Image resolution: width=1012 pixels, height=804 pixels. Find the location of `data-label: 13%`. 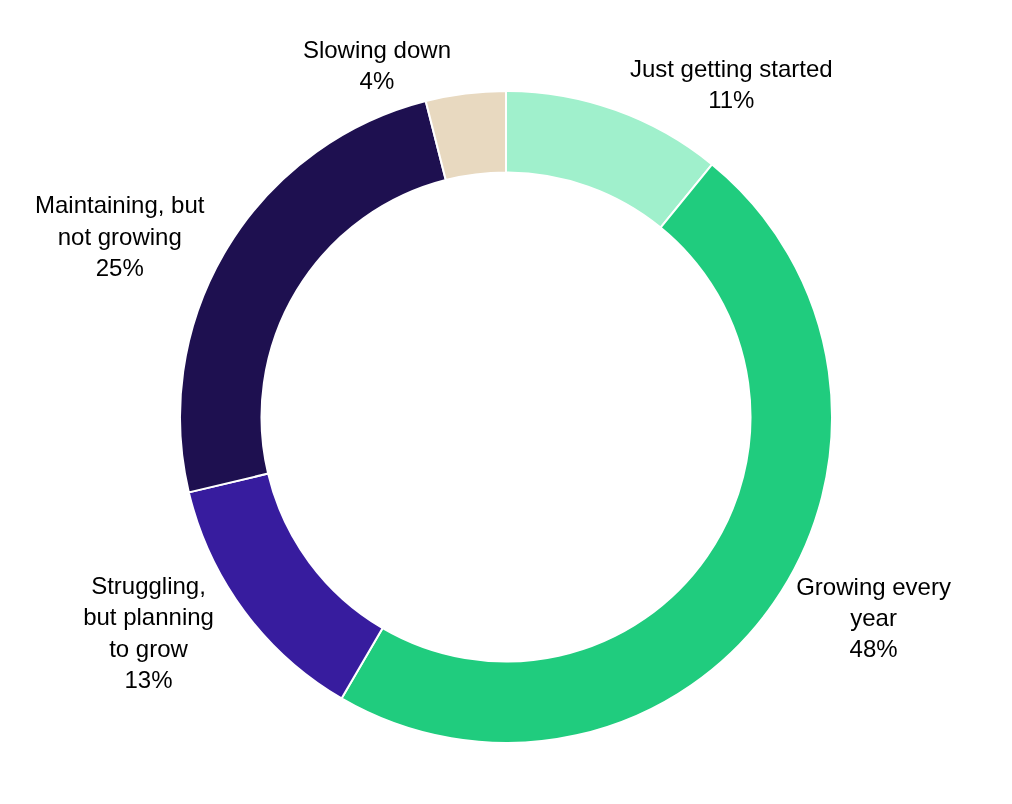

data-label: 13% is located at coordinates (148, 679).